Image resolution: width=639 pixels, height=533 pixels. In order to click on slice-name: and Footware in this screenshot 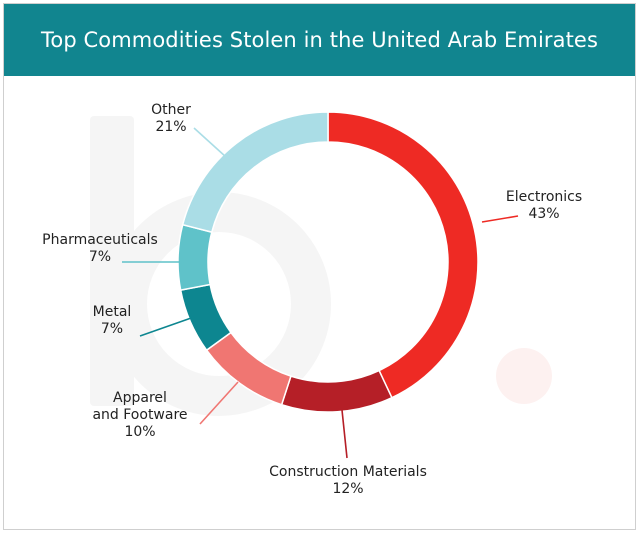, I will do `click(139, 415)`.